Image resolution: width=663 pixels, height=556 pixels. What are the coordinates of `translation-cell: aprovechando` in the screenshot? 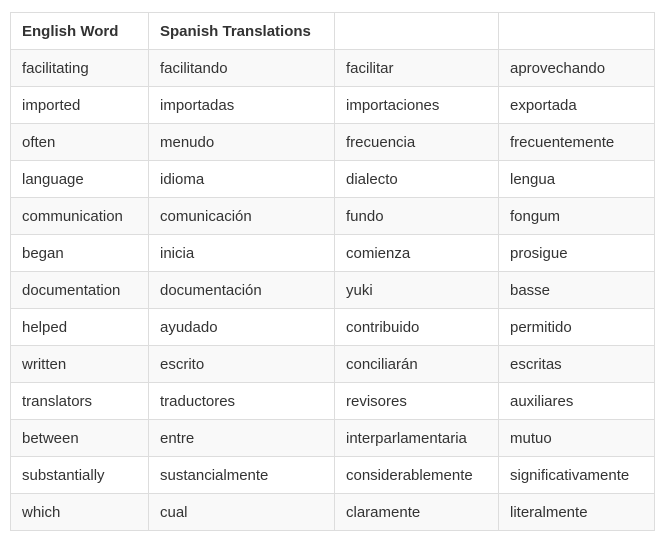 It's located at (576, 68).